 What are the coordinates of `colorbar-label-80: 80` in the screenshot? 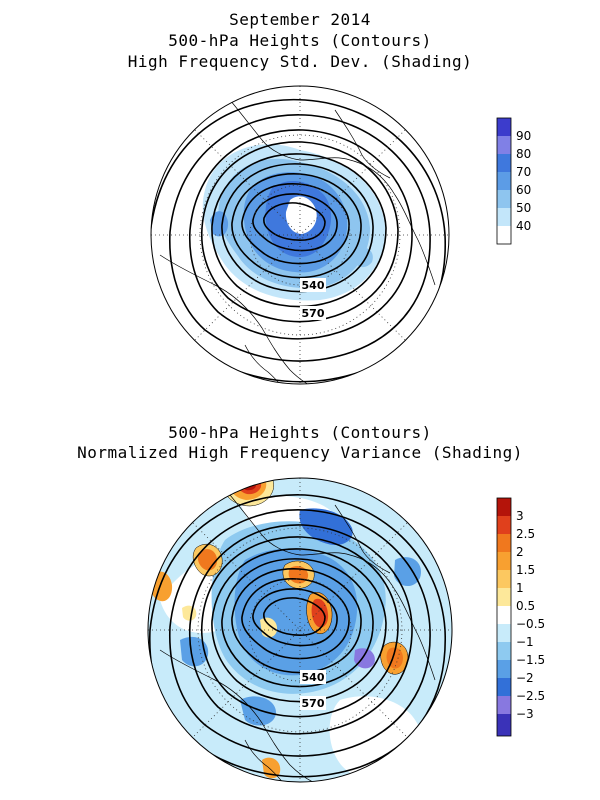 It's located at (523, 154).